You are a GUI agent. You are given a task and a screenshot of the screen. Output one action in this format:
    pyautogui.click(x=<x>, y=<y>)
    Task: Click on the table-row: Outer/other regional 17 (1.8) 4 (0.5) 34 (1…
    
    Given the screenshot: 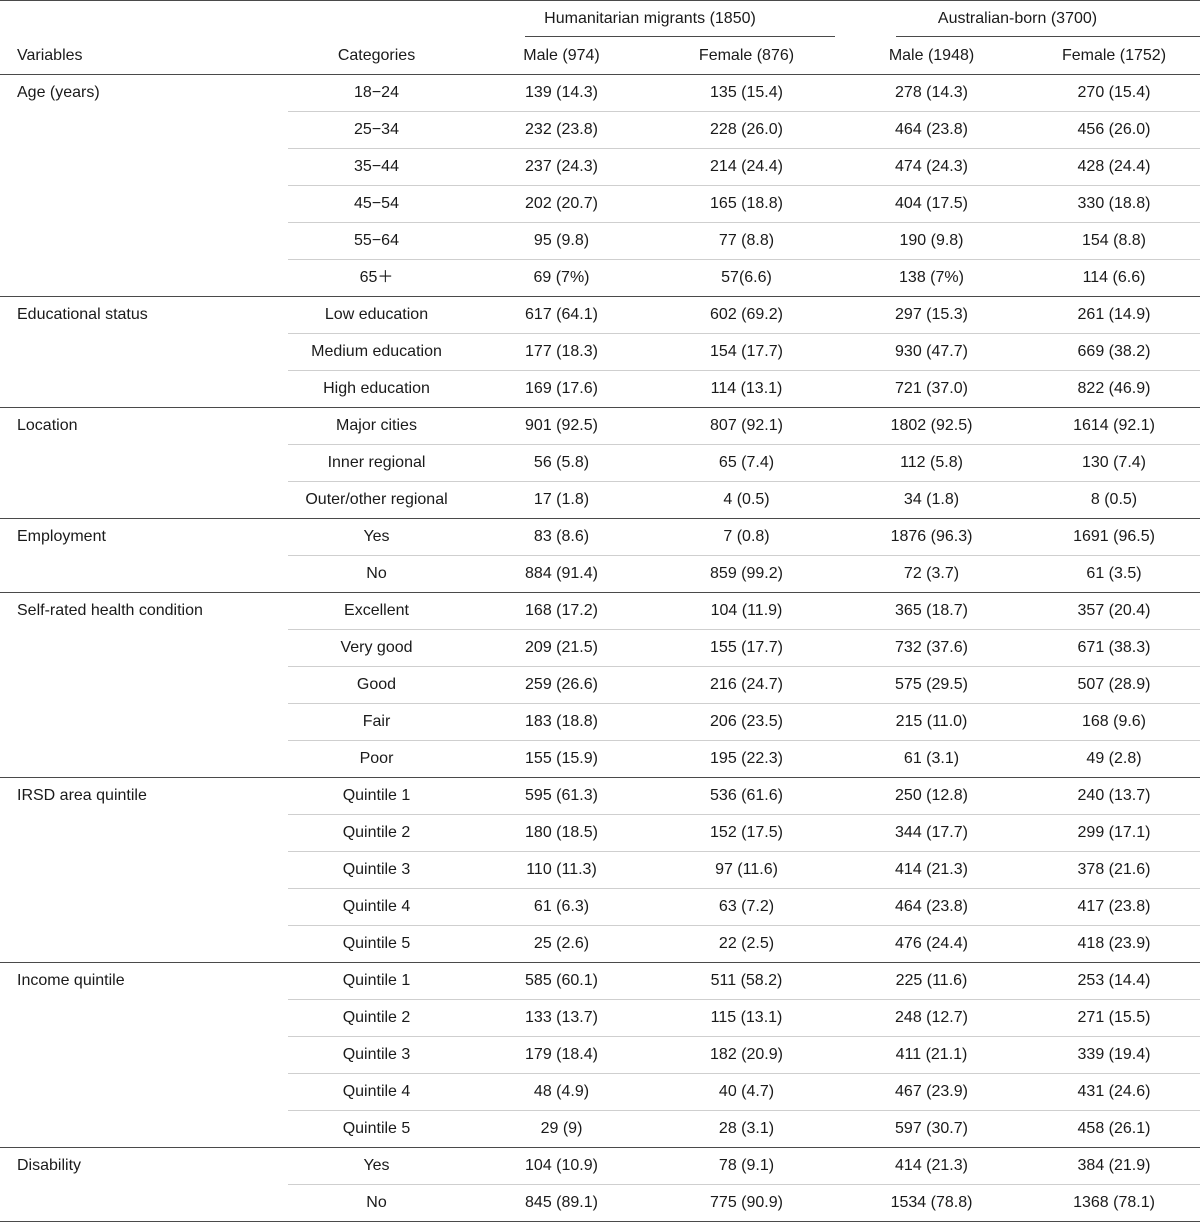 What is the action you would take?
    pyautogui.click(x=600, y=500)
    